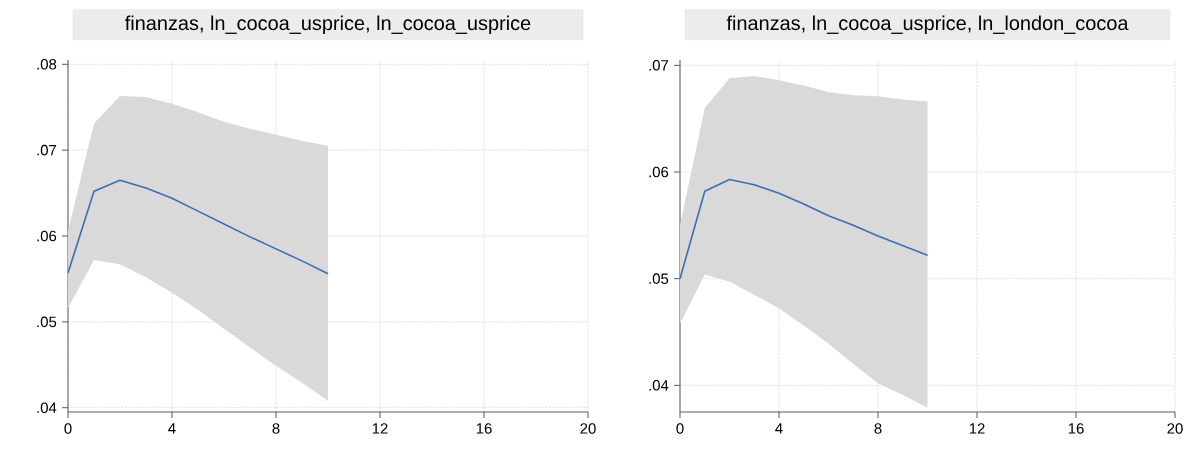 This screenshot has width=1187, height=456. I want to click on line-series, so click(198, 227).